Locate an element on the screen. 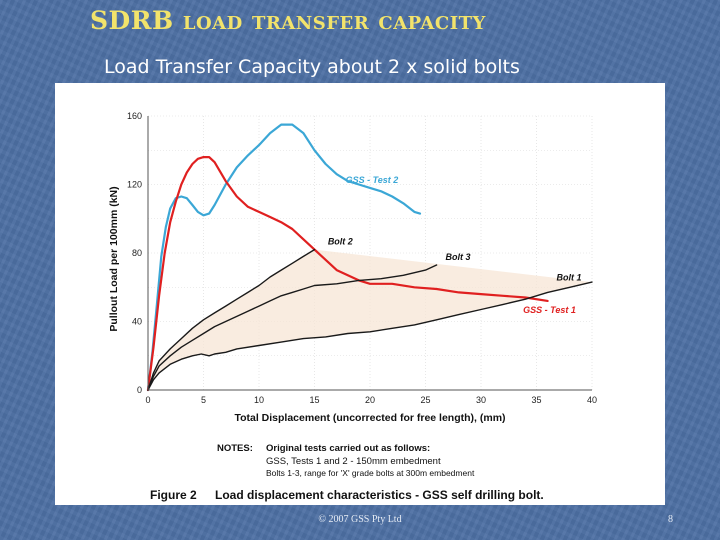 The image size is (720, 540). series-label: Bolt 3 is located at coordinates (457, 257).